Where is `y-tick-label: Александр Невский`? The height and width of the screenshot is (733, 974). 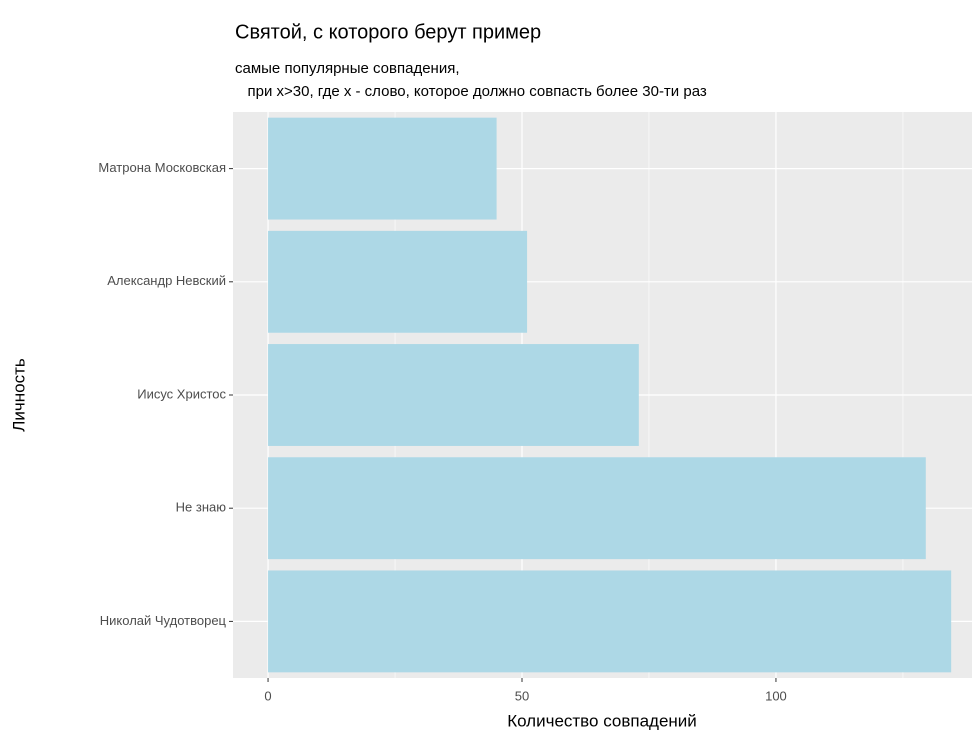 y-tick-label: Александр Невский is located at coordinates (166, 280).